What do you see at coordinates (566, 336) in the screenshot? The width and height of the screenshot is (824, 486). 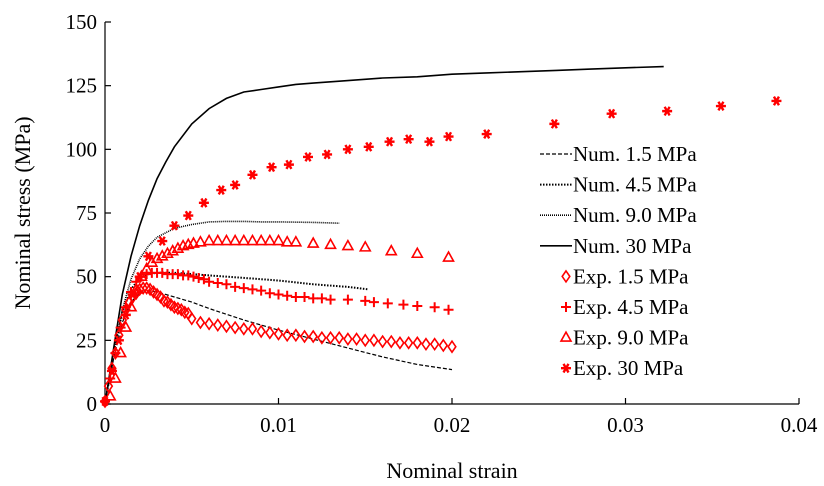 I see `legend-swatch-exp-9-0-mpa` at bounding box center [566, 336].